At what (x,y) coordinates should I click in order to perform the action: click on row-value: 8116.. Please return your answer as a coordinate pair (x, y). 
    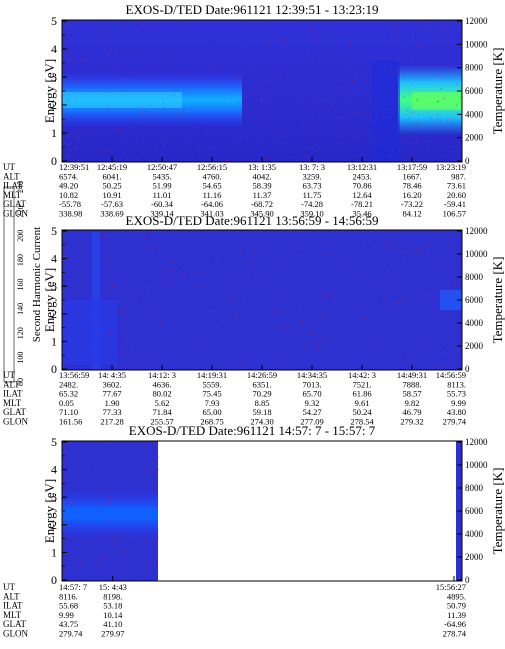
    Looking at the image, I should click on (68, 596).